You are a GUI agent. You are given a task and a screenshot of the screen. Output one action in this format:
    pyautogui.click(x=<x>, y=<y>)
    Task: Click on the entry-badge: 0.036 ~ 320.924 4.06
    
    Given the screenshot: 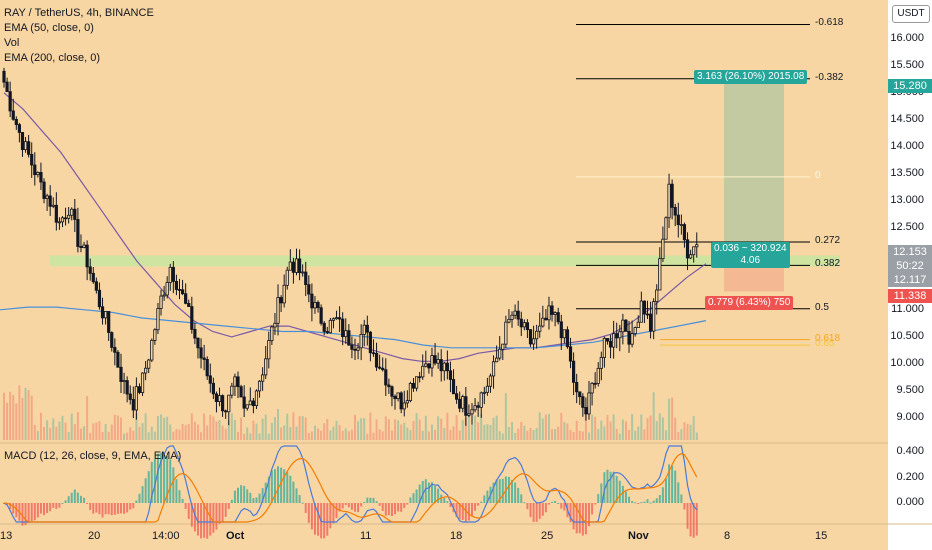 What is the action you would take?
    pyautogui.click(x=750, y=255)
    